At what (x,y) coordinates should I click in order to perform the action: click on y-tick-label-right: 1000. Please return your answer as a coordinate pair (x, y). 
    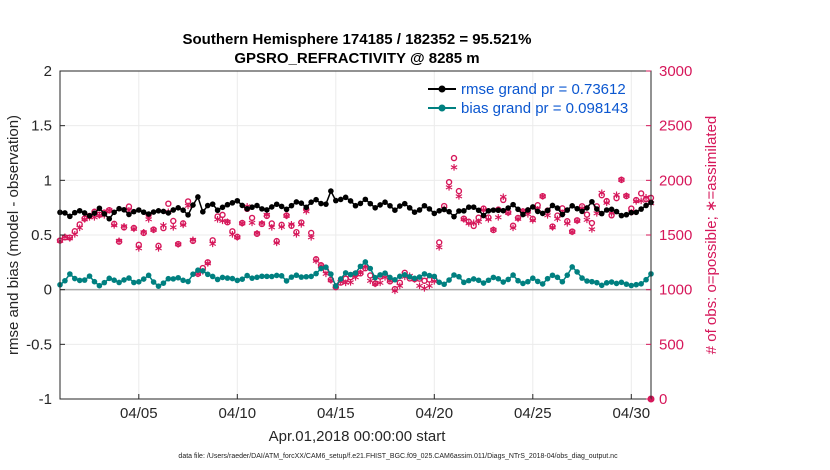
    Looking at the image, I should click on (675, 290).